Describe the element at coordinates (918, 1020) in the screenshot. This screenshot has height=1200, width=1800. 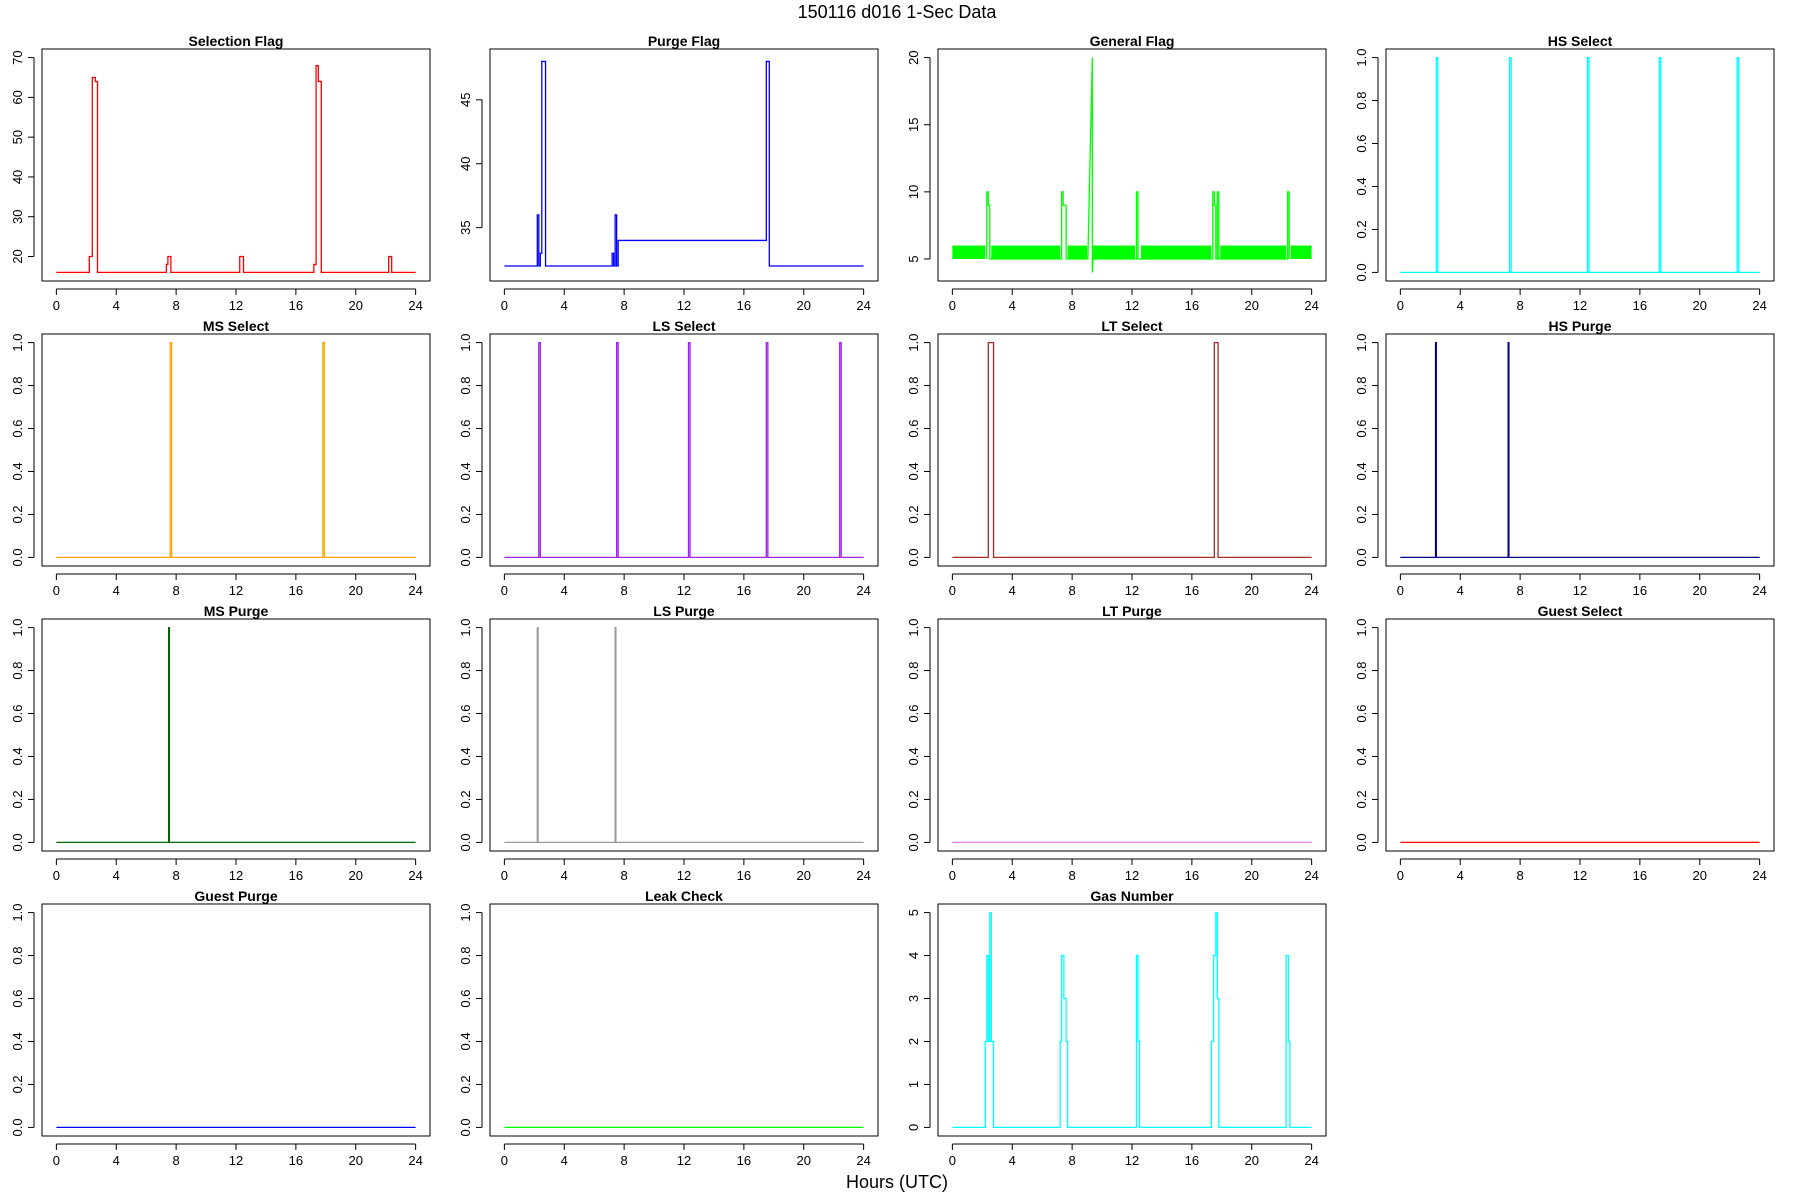
I see `y-axis: 0 1 2 3 4 5` at that location.